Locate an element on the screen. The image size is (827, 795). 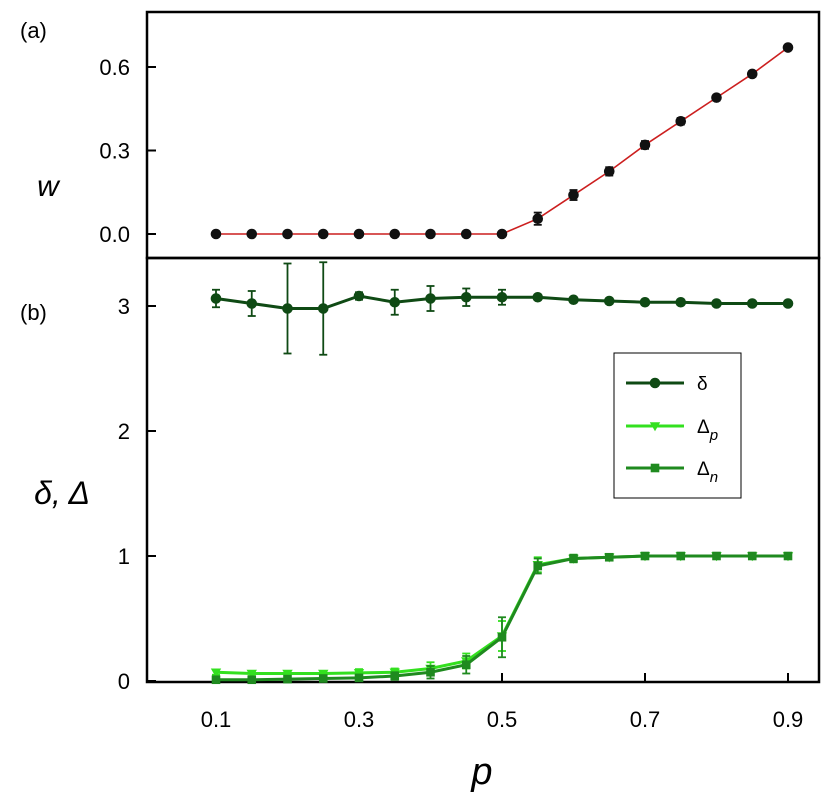
legend-label-1: Δp is located at coordinates (707, 430).